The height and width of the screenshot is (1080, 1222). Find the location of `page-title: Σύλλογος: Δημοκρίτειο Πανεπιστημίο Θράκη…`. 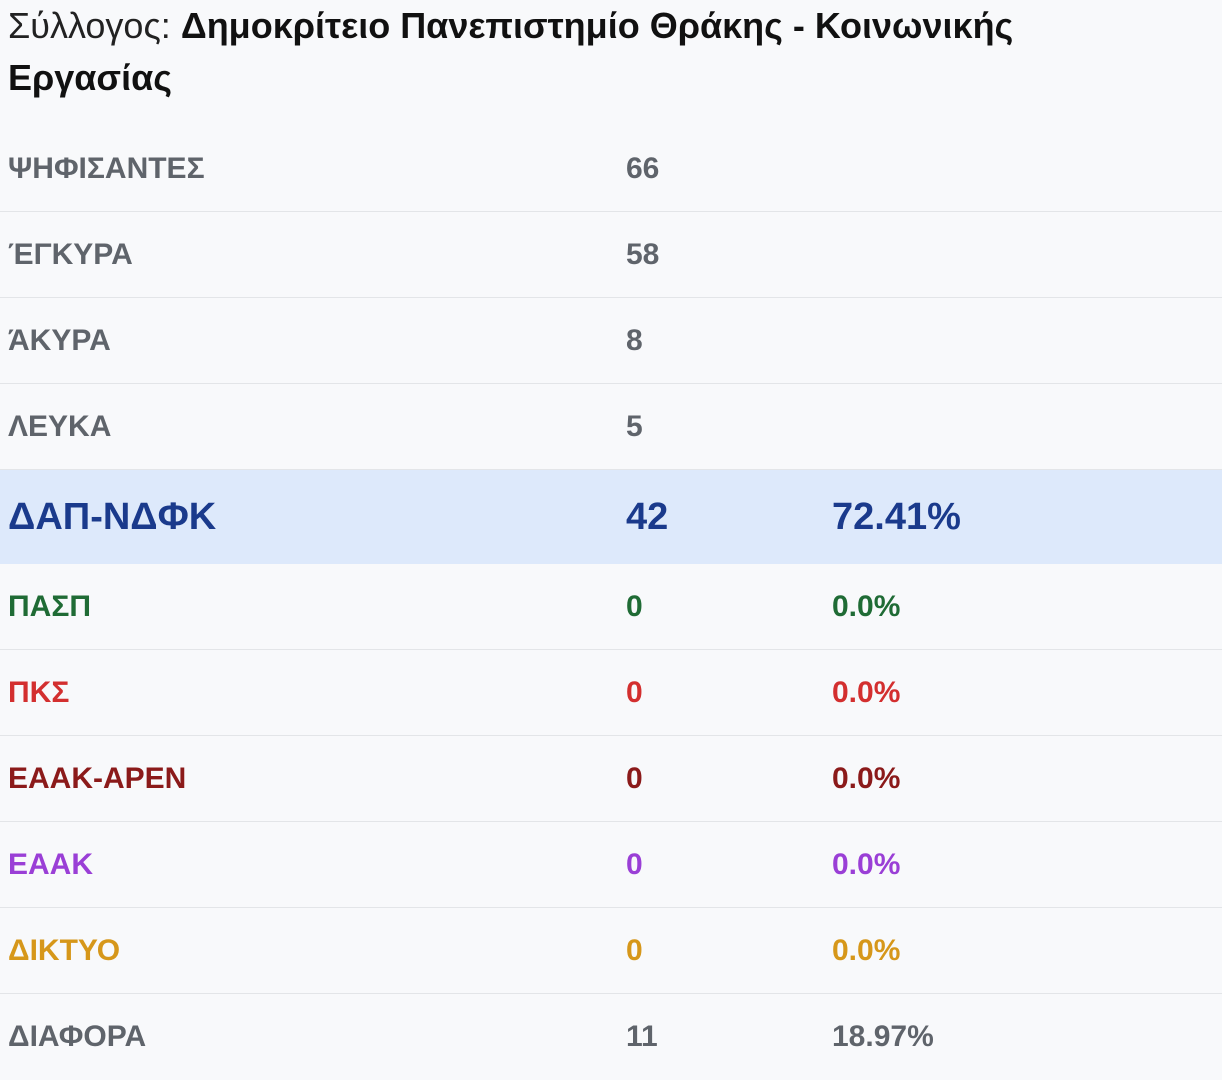

page-title: Σύλλογος: Δημοκρίτειο Πανεπιστημίο Θράκη… is located at coordinates (568, 52).